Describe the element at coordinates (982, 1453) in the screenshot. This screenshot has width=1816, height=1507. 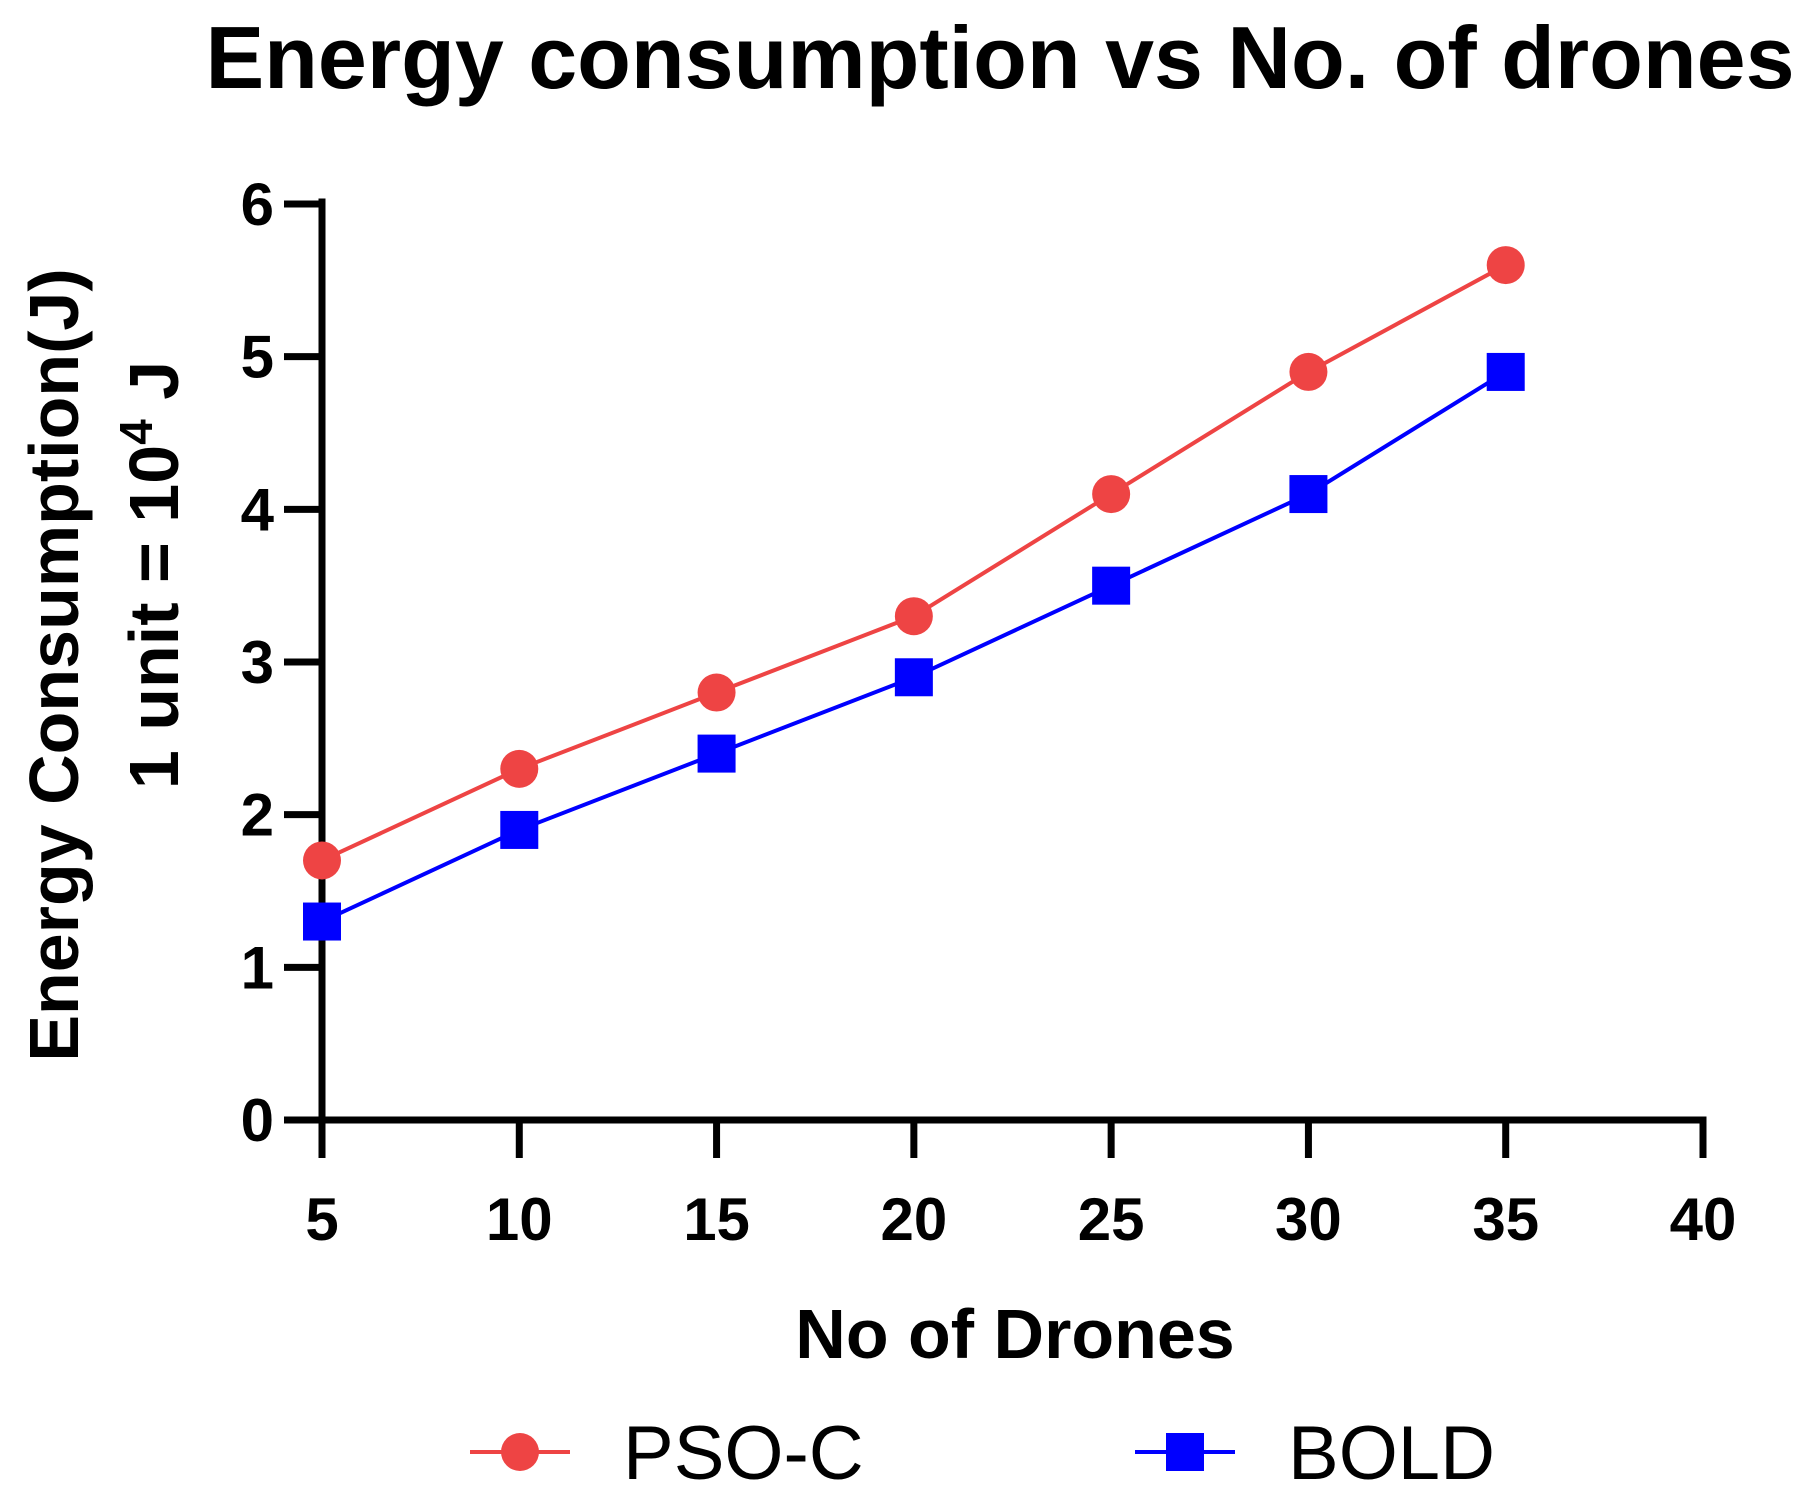
I see `legend: PSO-C BOLD` at that location.